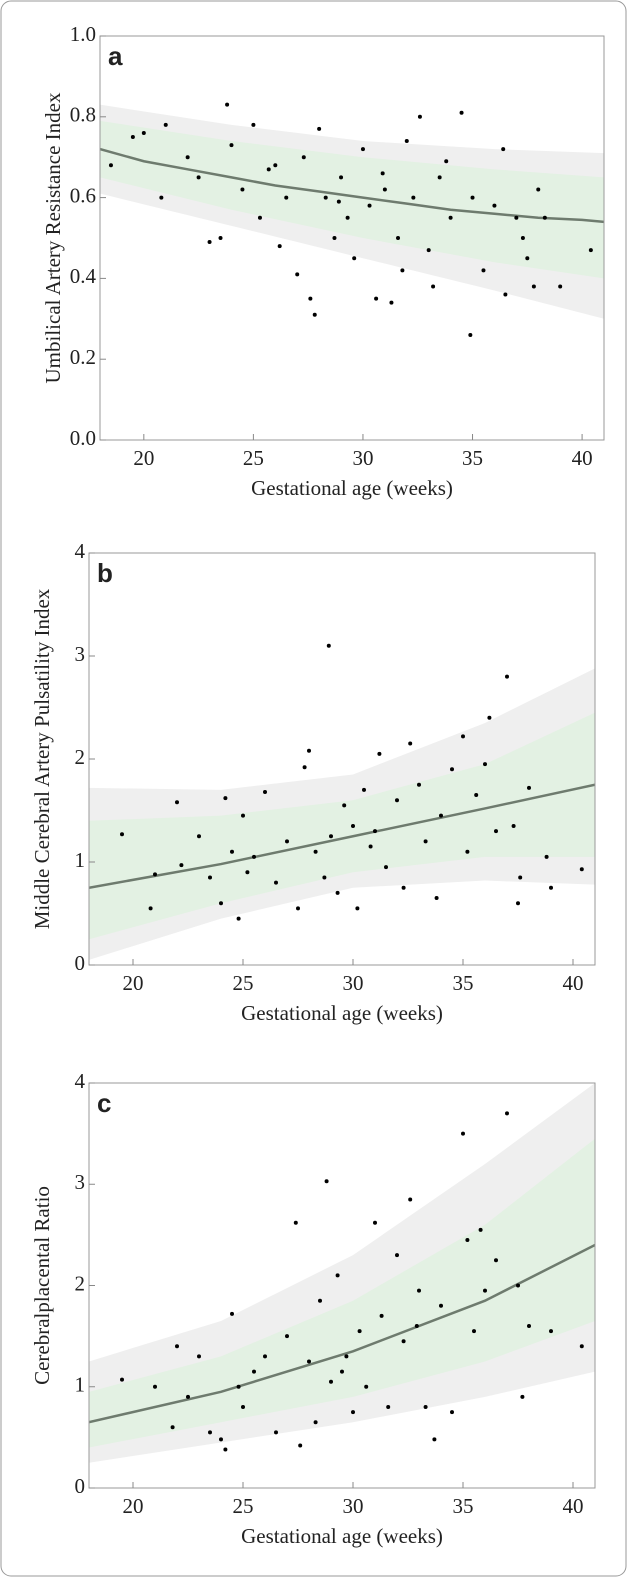 This screenshot has height=1582, width=627. I want to click on y-axis-label: Umbilical Artery Resistance Index, so click(53, 237).